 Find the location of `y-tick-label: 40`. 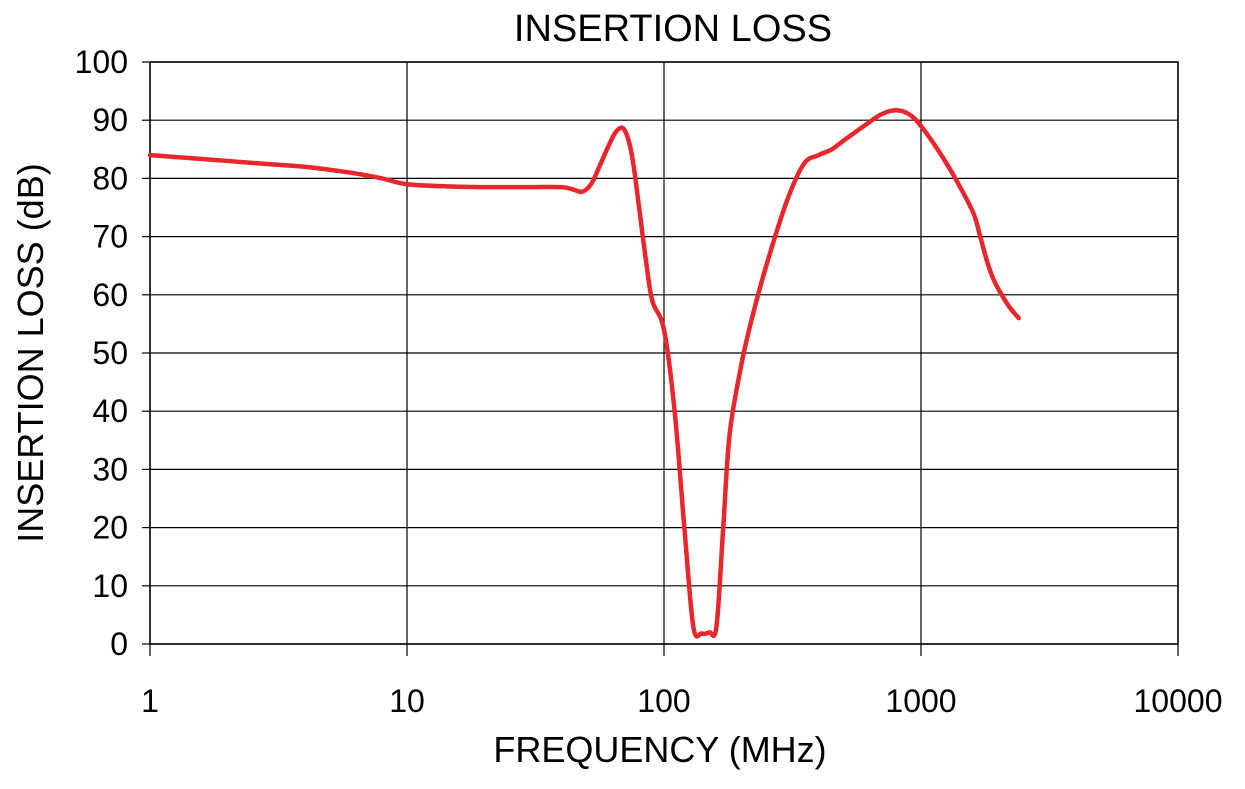

y-tick-label: 40 is located at coordinates (110, 411).